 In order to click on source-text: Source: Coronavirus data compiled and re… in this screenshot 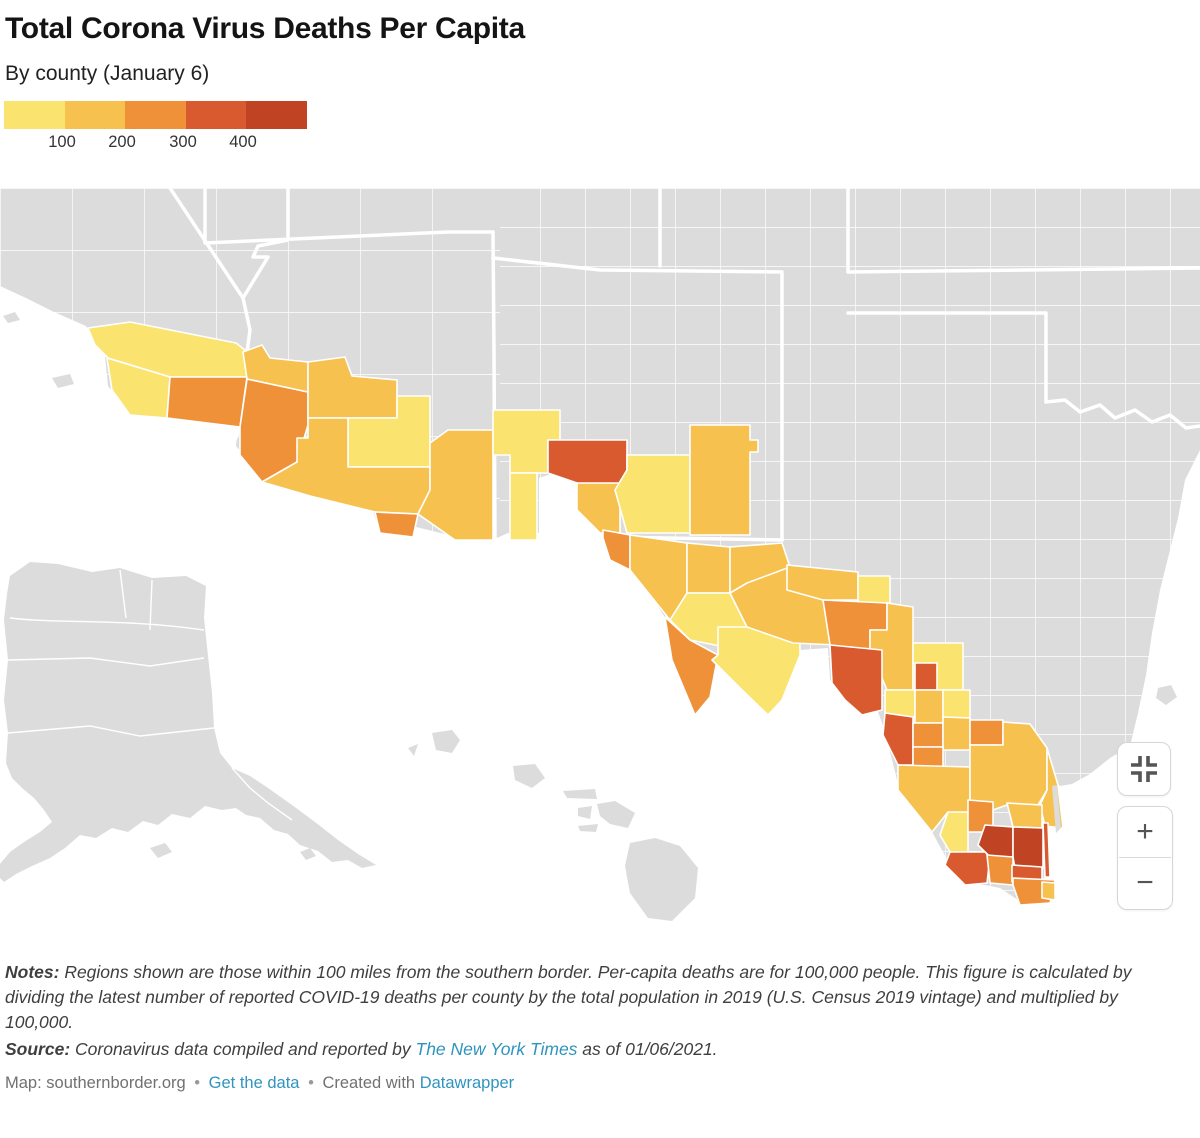, I will do `click(361, 1049)`.